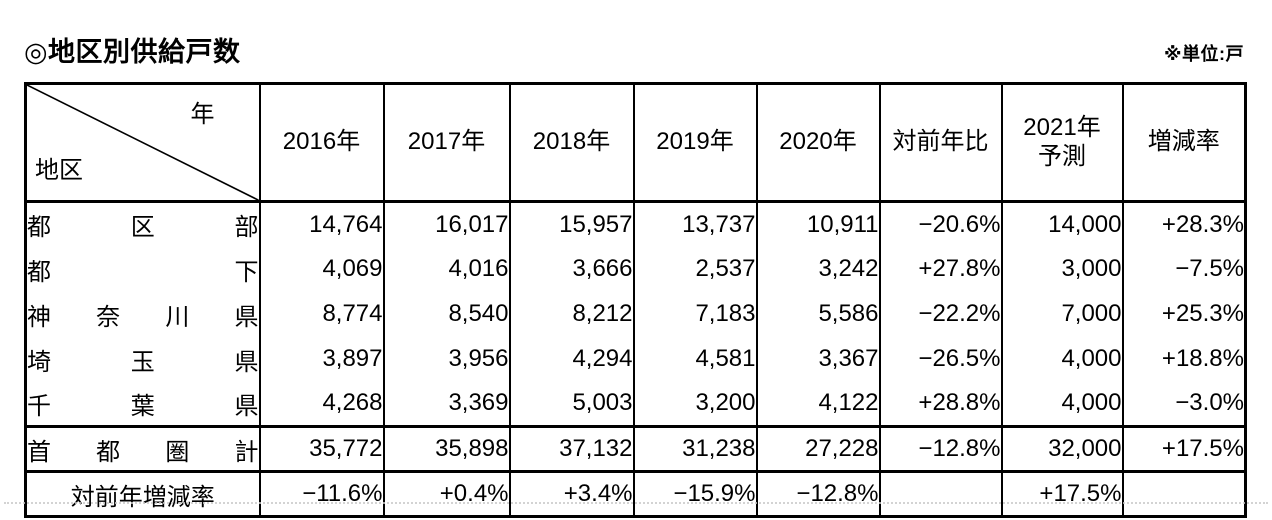 The width and height of the screenshot is (1272, 520). What do you see at coordinates (446, 314) in the screenshot?
I see `value-cell: 8,540` at bounding box center [446, 314].